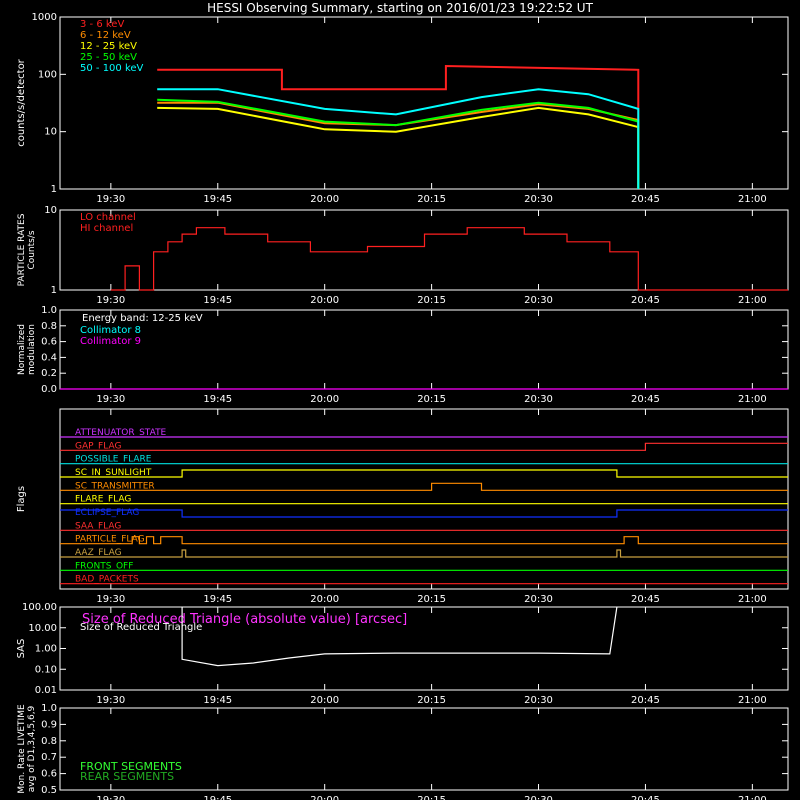 This screenshot has height=800, width=800. I want to click on panel-2-xtick-label: 21:00, so click(752, 300).